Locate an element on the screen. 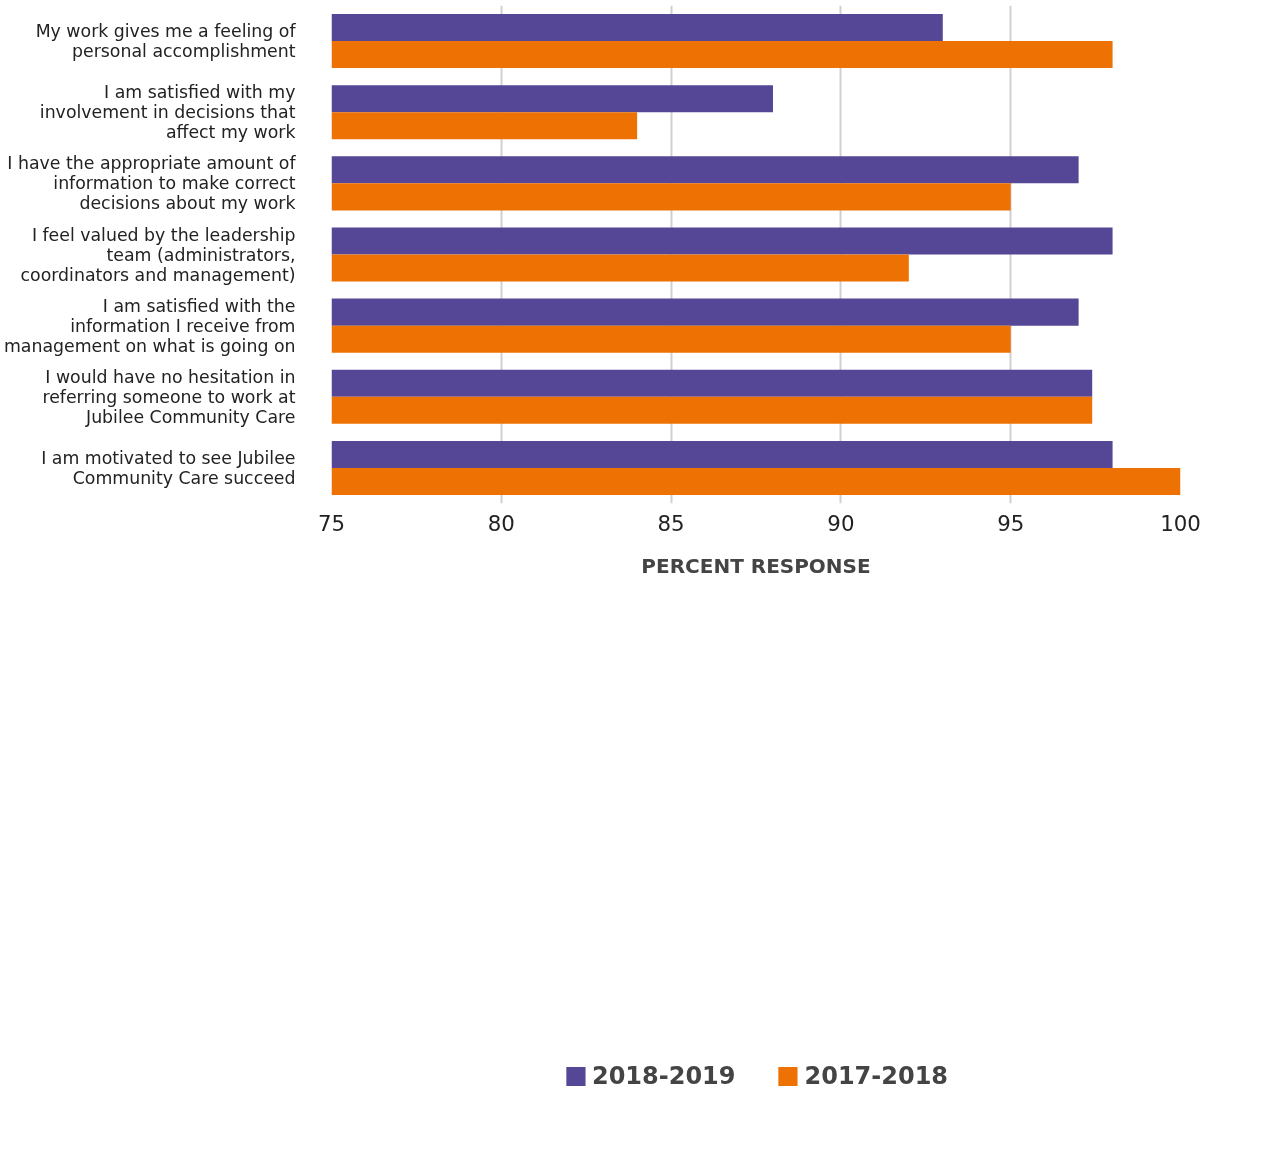  y-tick-label: I would have no hesitation in referring someone to work at Jubilee Community Care is located at coordinates (169, 396).